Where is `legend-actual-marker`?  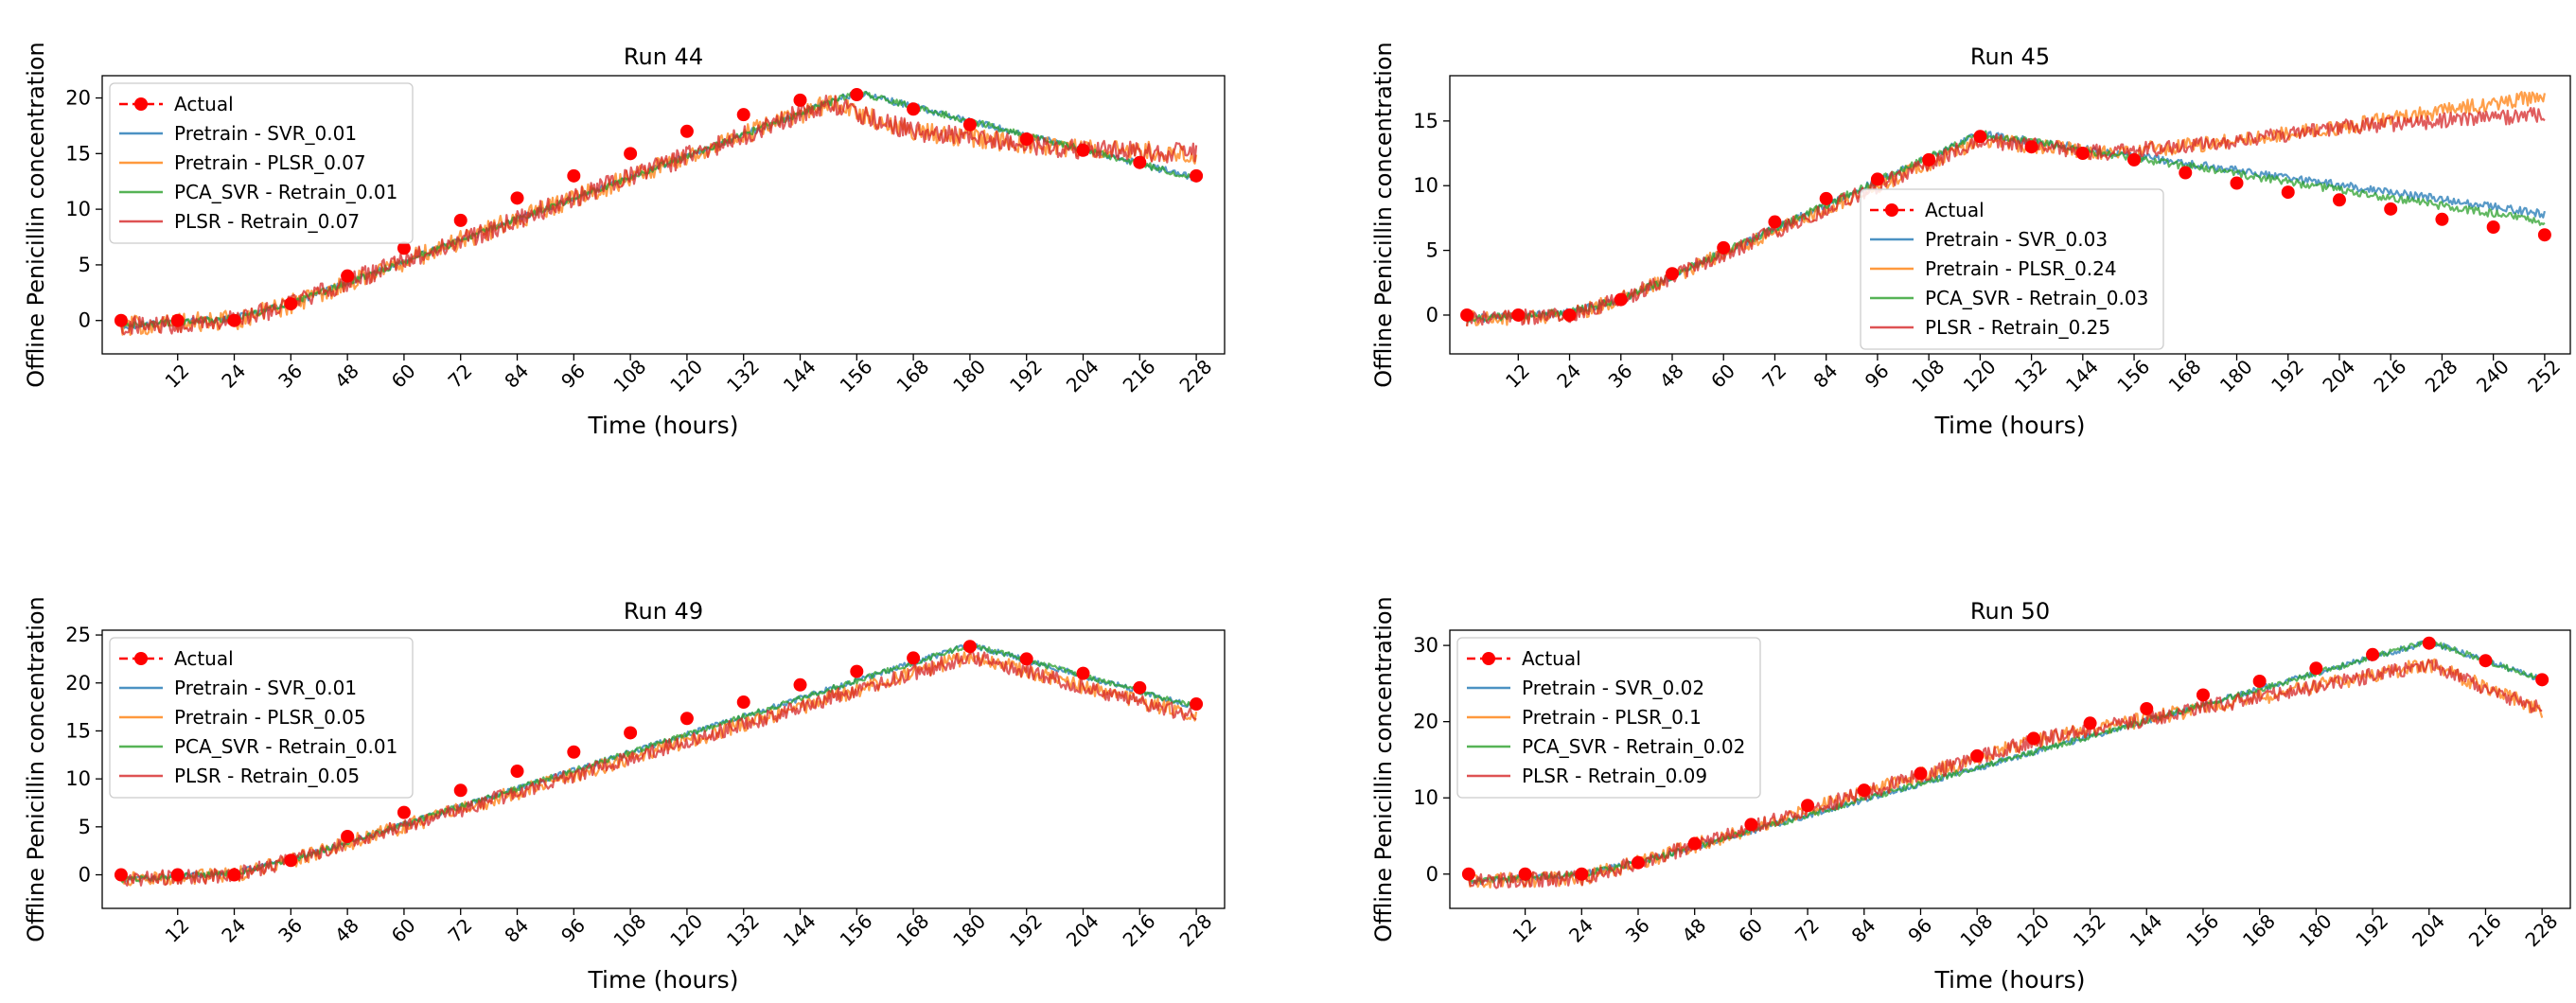 legend-actual-marker is located at coordinates (141, 658).